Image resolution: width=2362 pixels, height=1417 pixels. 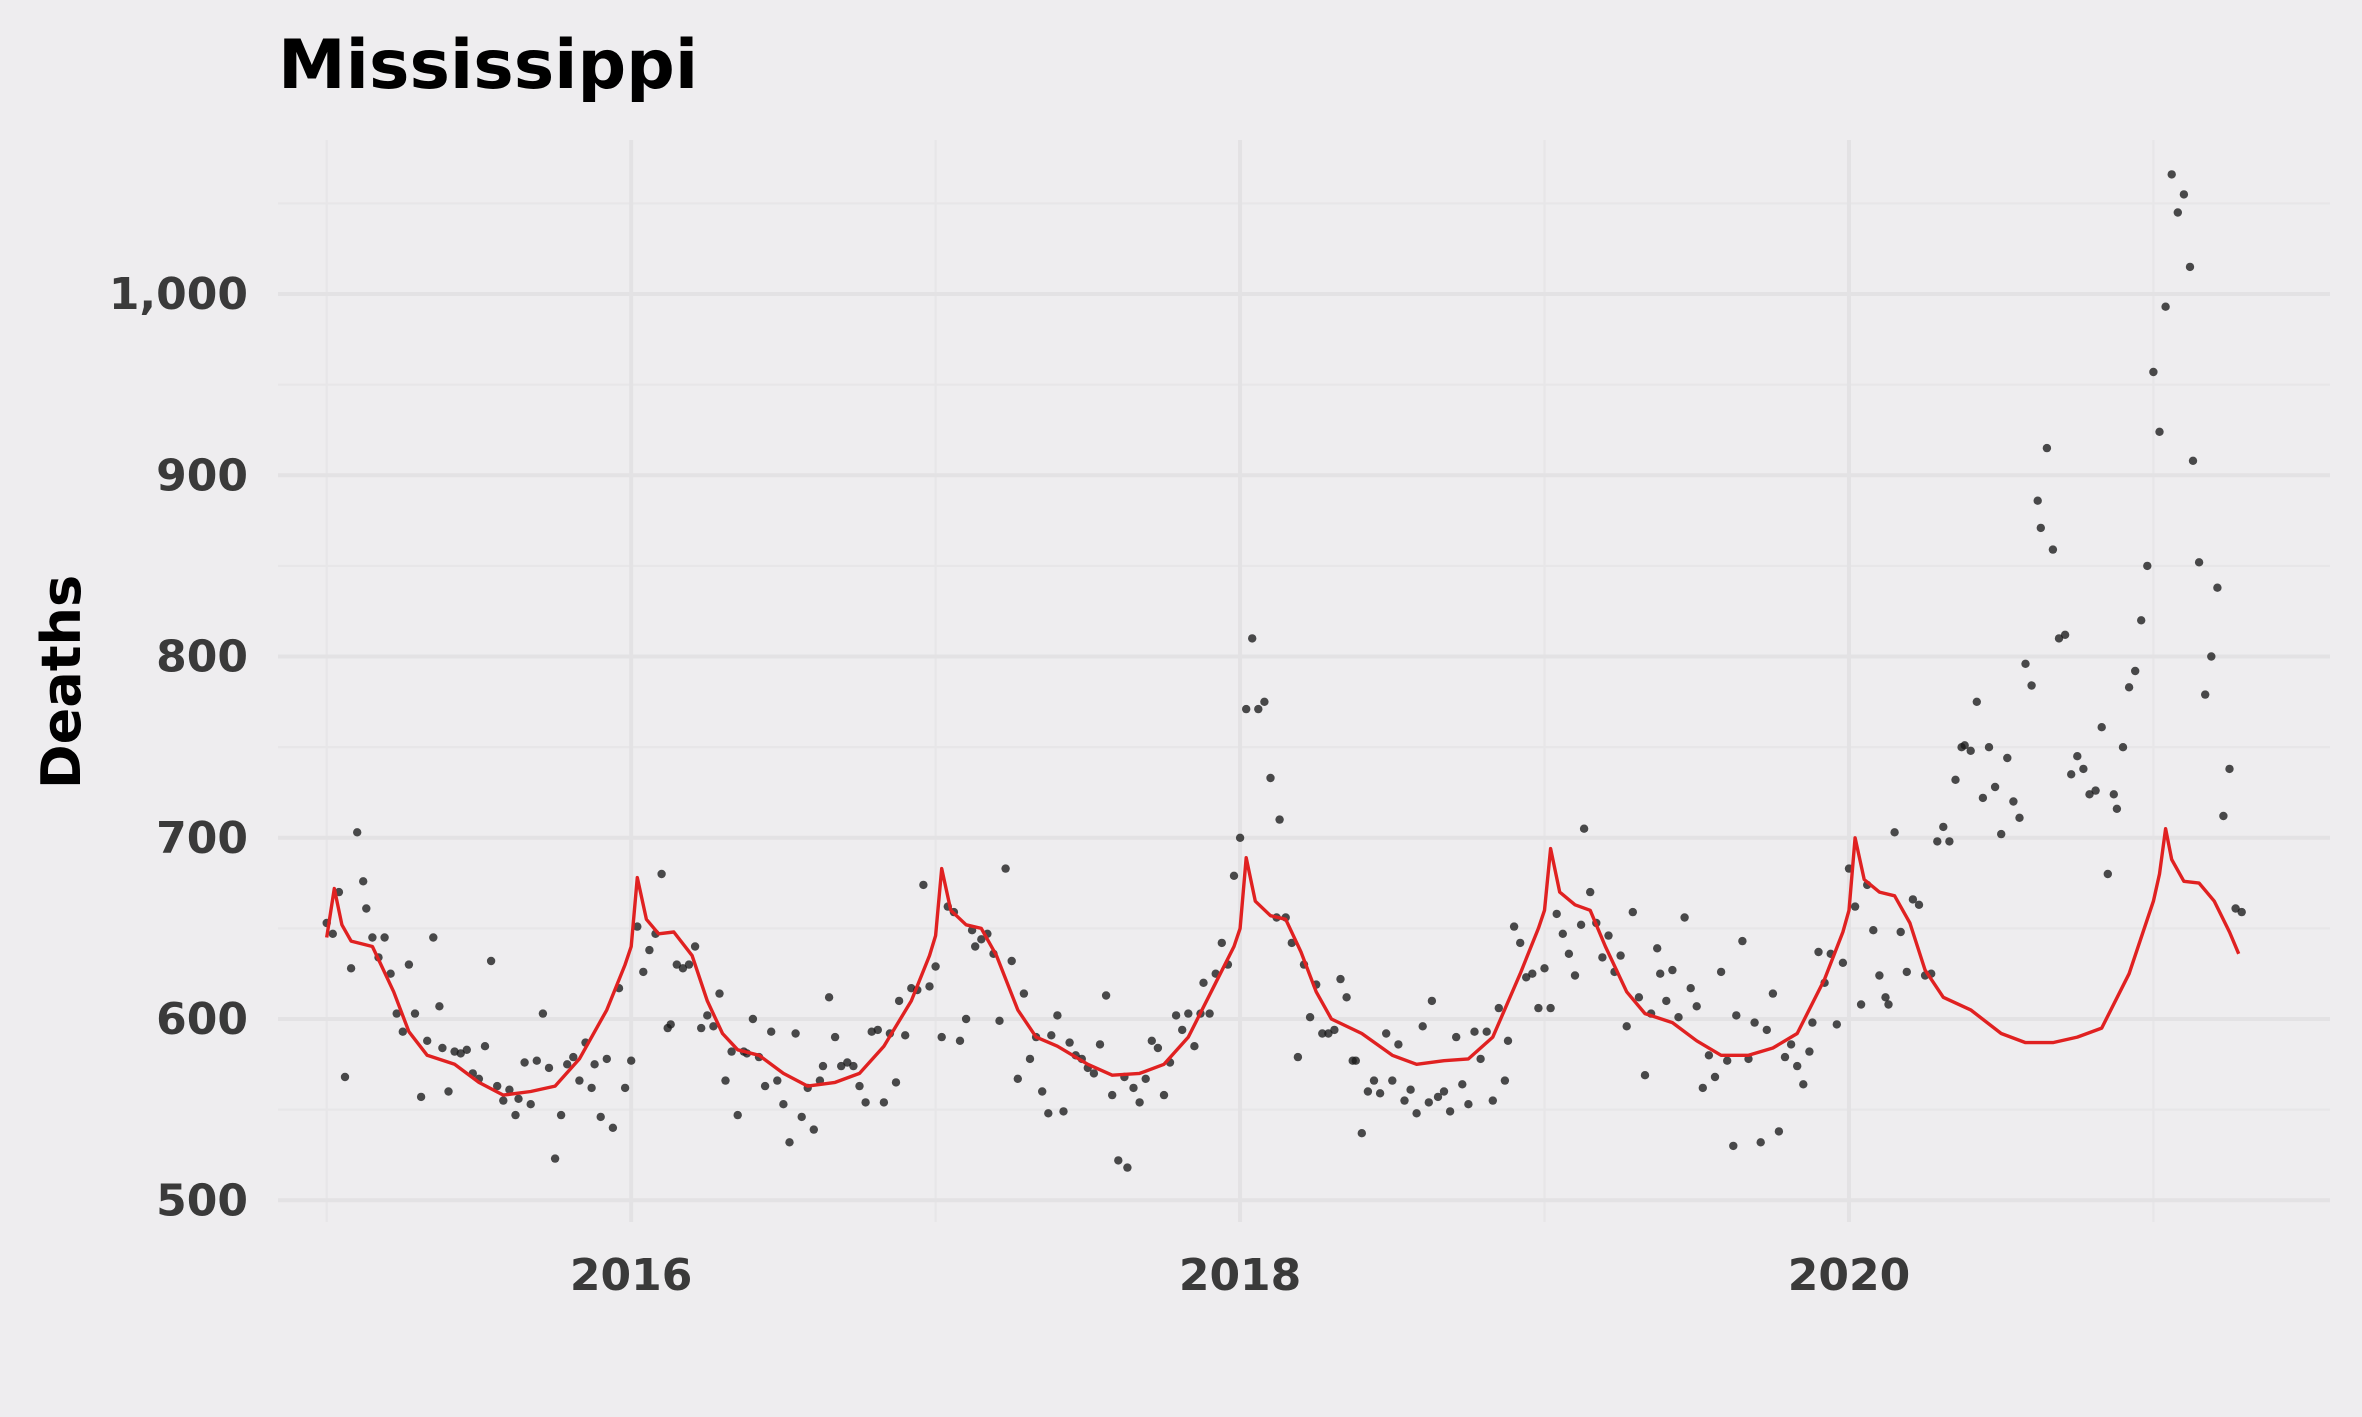 What do you see at coordinates (1240, 1275) in the screenshot?
I see `x-tick-labels: 2016 2018 2020` at bounding box center [1240, 1275].